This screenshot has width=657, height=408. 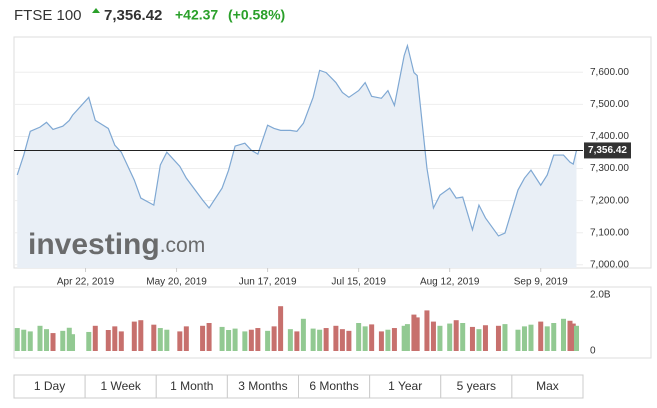 I want to click on range-button-label: 1 Day, so click(x=49, y=386).